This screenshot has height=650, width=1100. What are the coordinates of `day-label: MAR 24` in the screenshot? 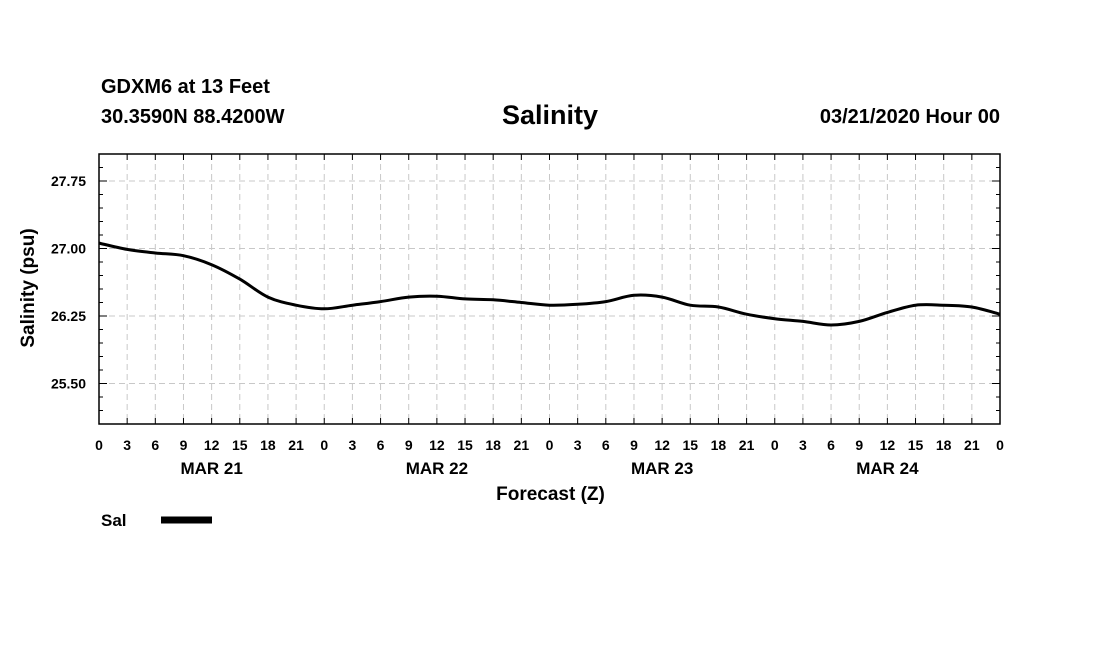 It's located at (887, 468).